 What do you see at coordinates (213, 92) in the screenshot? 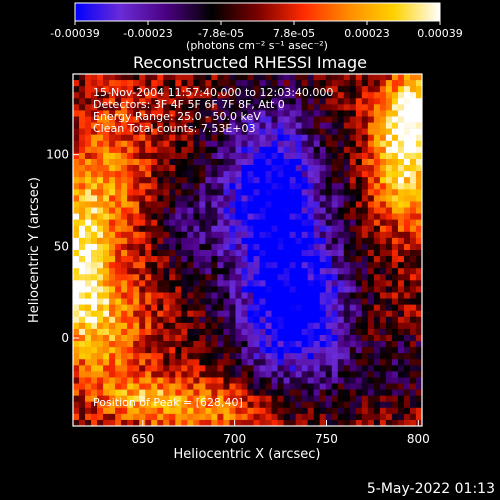
I see `annotation-time-range: 15-Nov-2004 11:57:40.000 to 12:03:40.000` at bounding box center [213, 92].